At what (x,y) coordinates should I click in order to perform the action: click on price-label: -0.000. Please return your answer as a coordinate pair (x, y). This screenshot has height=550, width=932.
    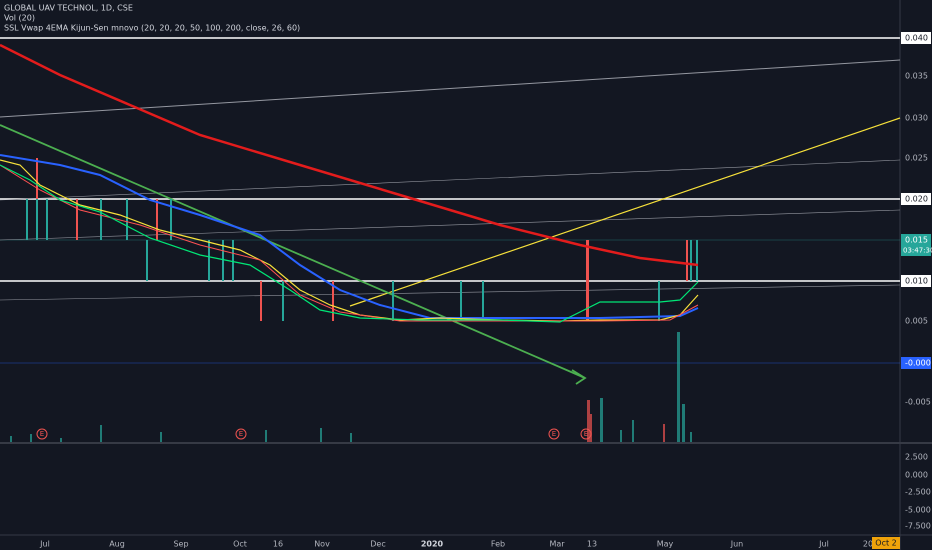
    Looking at the image, I should click on (918, 363).